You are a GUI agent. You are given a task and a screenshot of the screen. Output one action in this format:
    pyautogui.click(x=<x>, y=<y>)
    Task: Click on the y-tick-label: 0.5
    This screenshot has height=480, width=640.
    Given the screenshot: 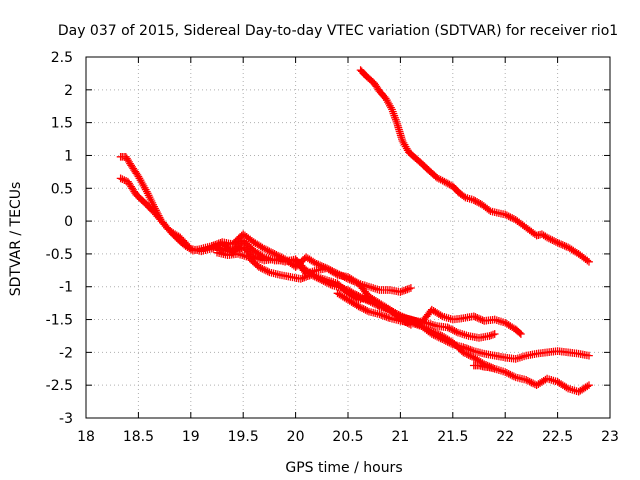 What is the action you would take?
    pyautogui.click(x=62, y=189)
    